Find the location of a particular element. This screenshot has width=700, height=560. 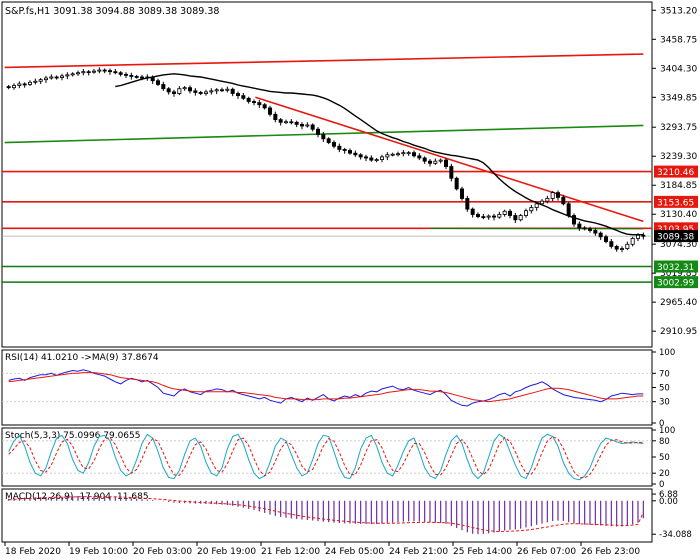

indicator-axis-label: 0.00 is located at coordinates (668, 502).